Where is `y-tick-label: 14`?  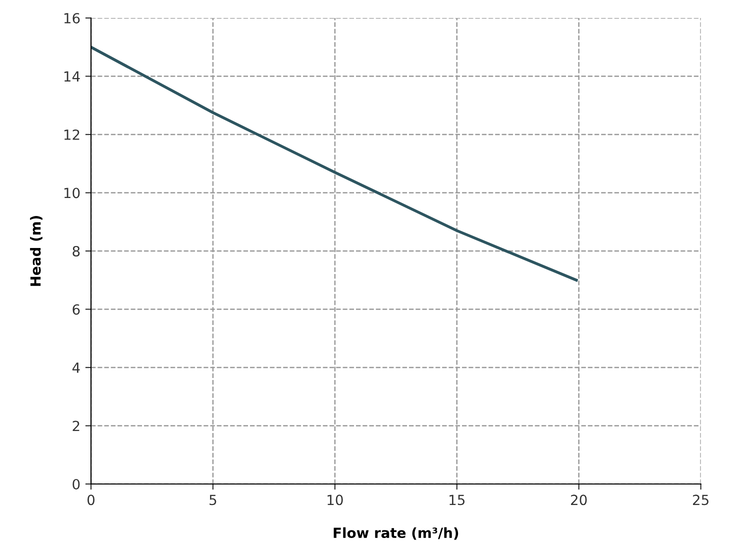 y-tick-label: 14 is located at coordinates (72, 76).